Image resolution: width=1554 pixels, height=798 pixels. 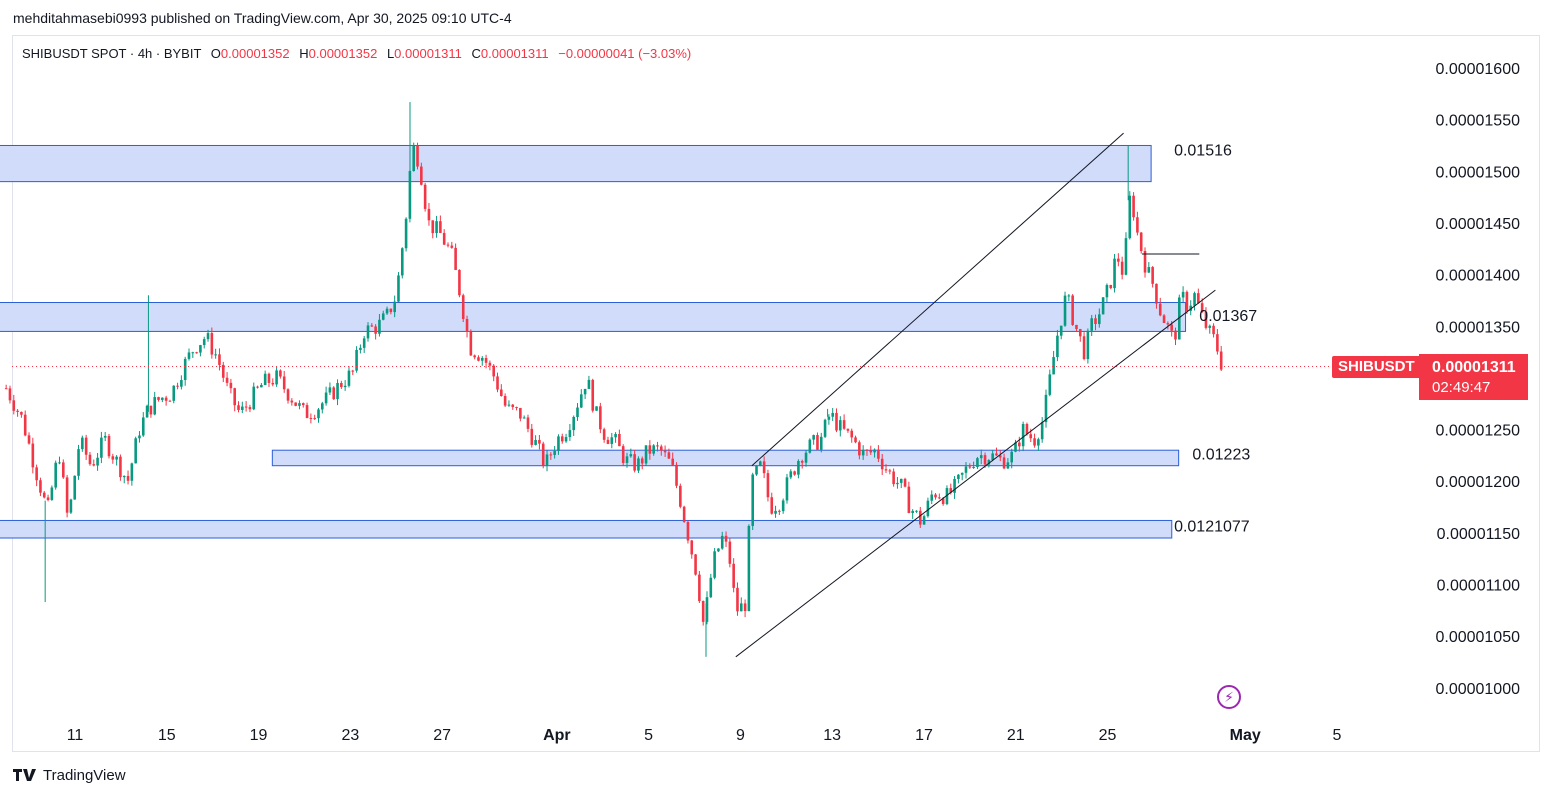 I want to click on legend-open-label: O, so click(x=215, y=53).